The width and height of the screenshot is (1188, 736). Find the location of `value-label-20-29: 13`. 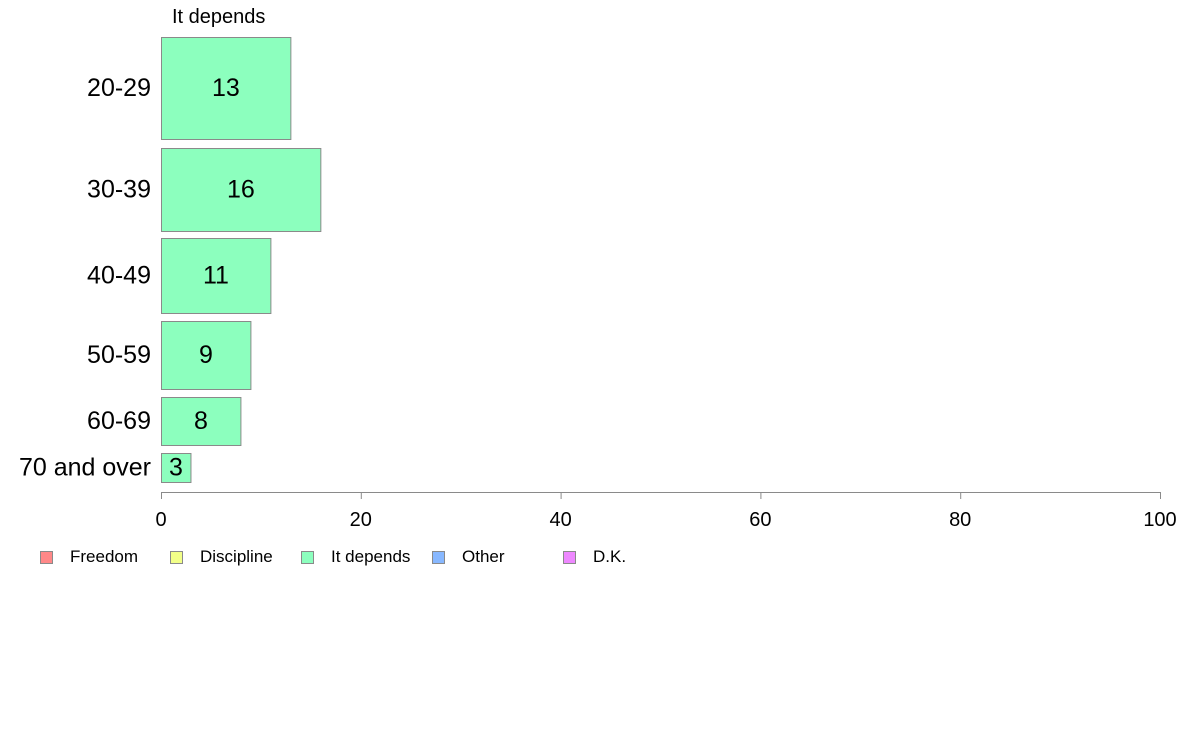

value-label-20-29: 13 is located at coordinates (226, 88).